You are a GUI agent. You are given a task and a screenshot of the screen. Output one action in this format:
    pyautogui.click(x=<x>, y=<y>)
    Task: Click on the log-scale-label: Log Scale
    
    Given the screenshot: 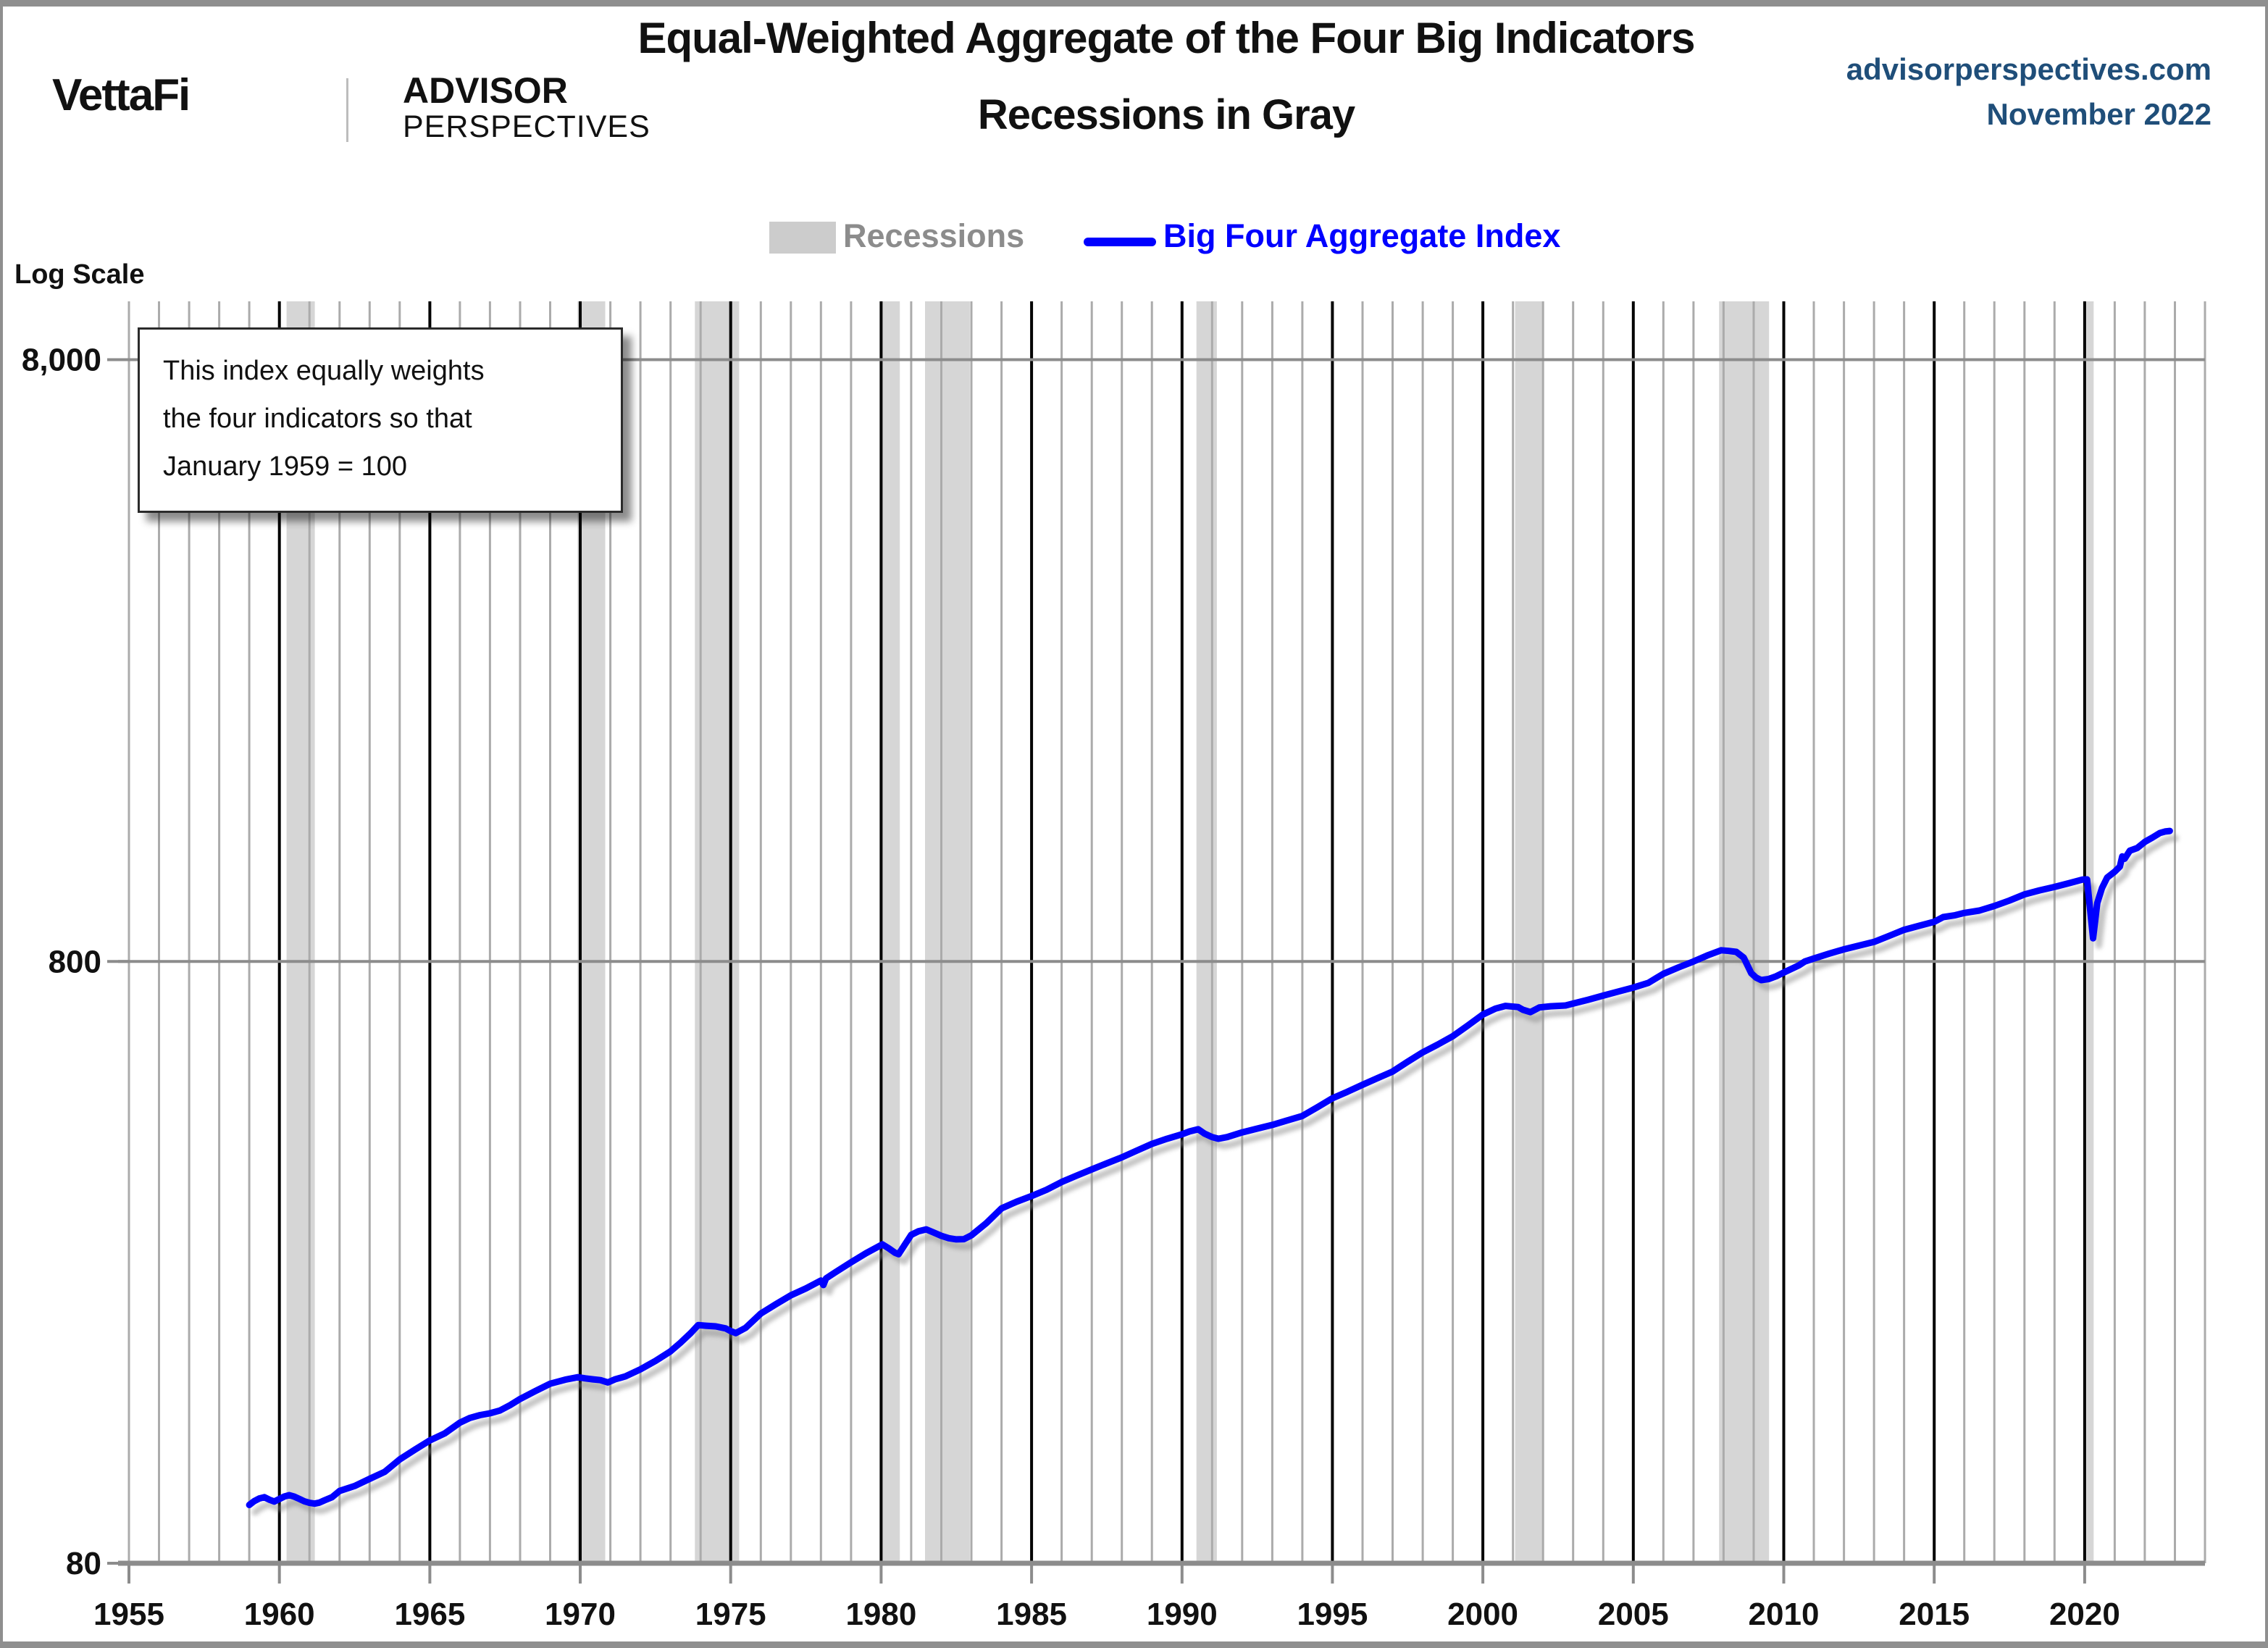 What is the action you would take?
    pyautogui.click(x=80, y=274)
    